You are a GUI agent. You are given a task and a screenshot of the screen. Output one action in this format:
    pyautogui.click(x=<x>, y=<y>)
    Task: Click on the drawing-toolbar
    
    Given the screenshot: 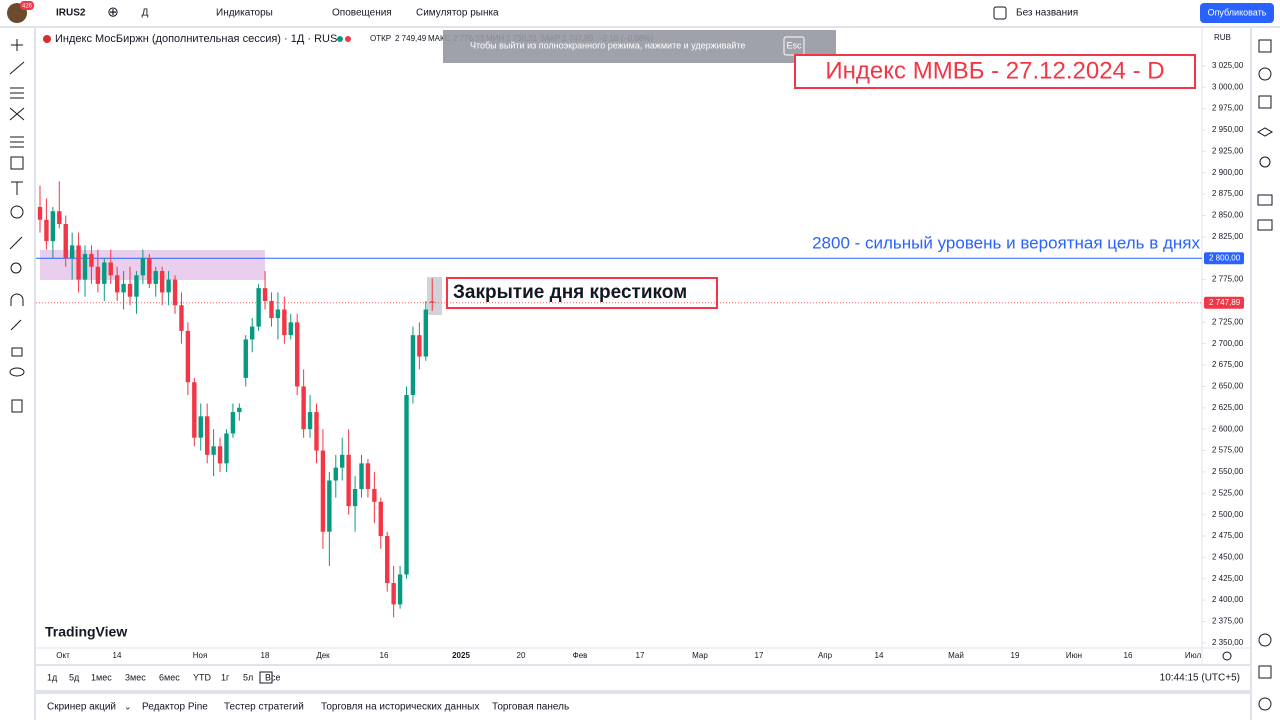 What is the action you would take?
    pyautogui.click(x=17, y=374)
    